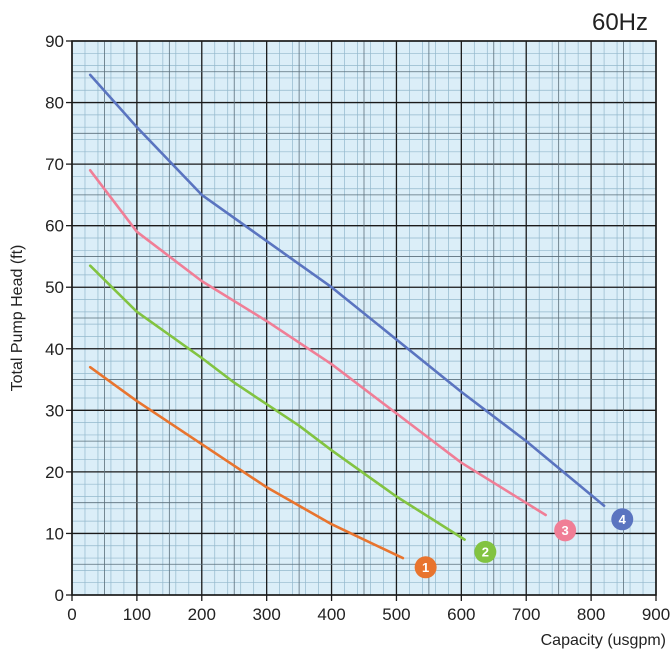 This screenshot has width=672, height=651. What do you see at coordinates (461, 614) in the screenshot?
I see `x-tick-label: 600` at bounding box center [461, 614].